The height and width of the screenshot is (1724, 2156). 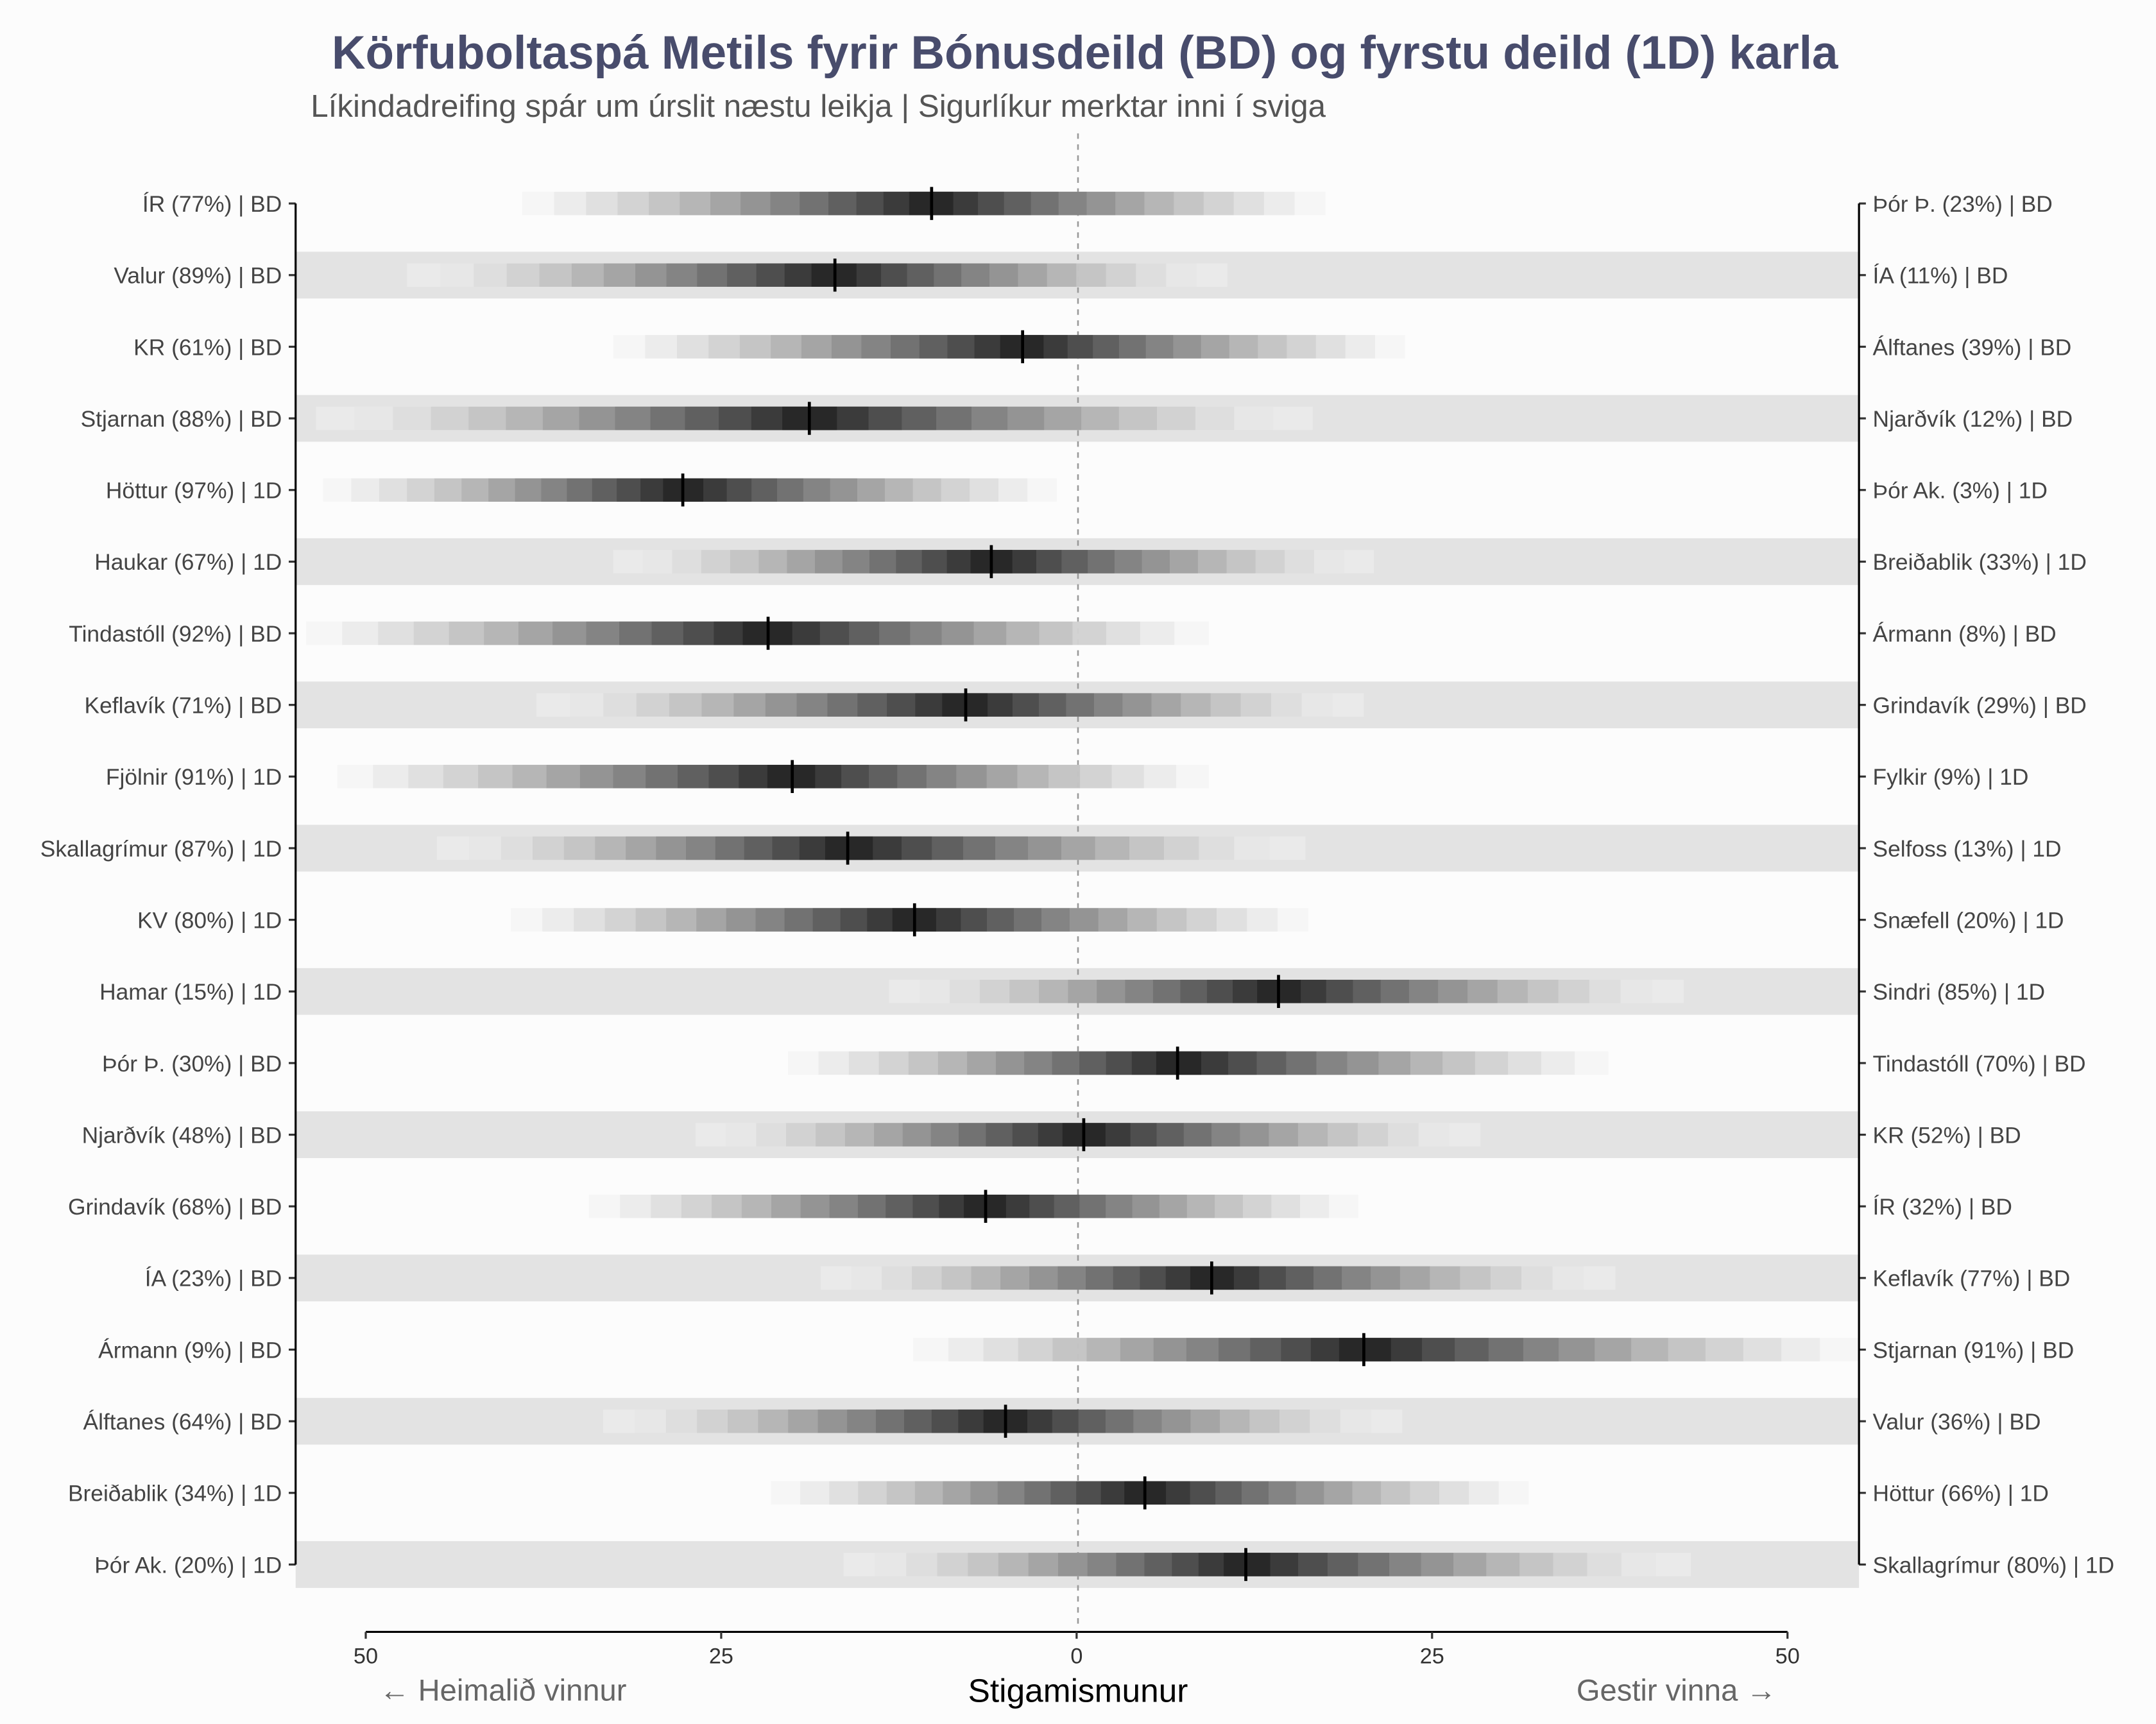 I want to click on x-ticks: 50 25 0 25 50, so click(x=1077, y=1650).